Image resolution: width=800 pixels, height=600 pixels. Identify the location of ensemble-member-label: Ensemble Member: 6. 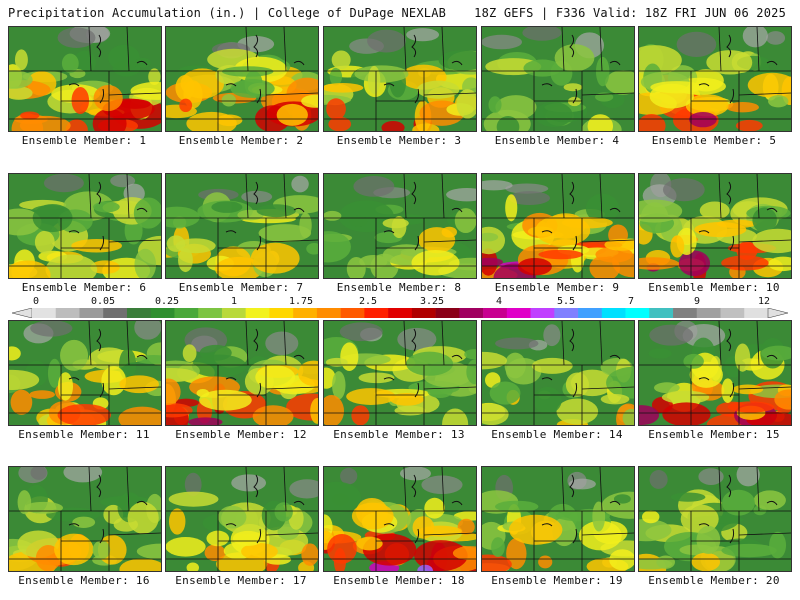
(84, 287).